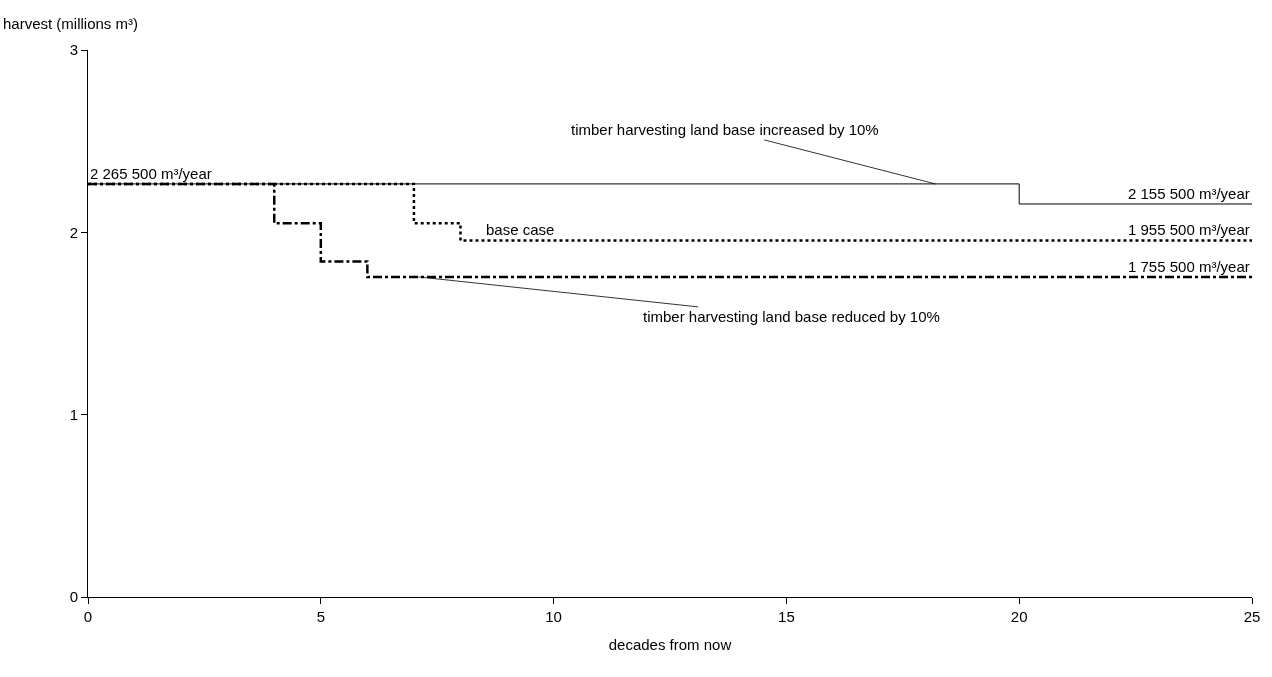 The width and height of the screenshot is (1272, 677). Describe the element at coordinates (73, 414) in the screenshot. I see `y-tick-label: 1` at that location.